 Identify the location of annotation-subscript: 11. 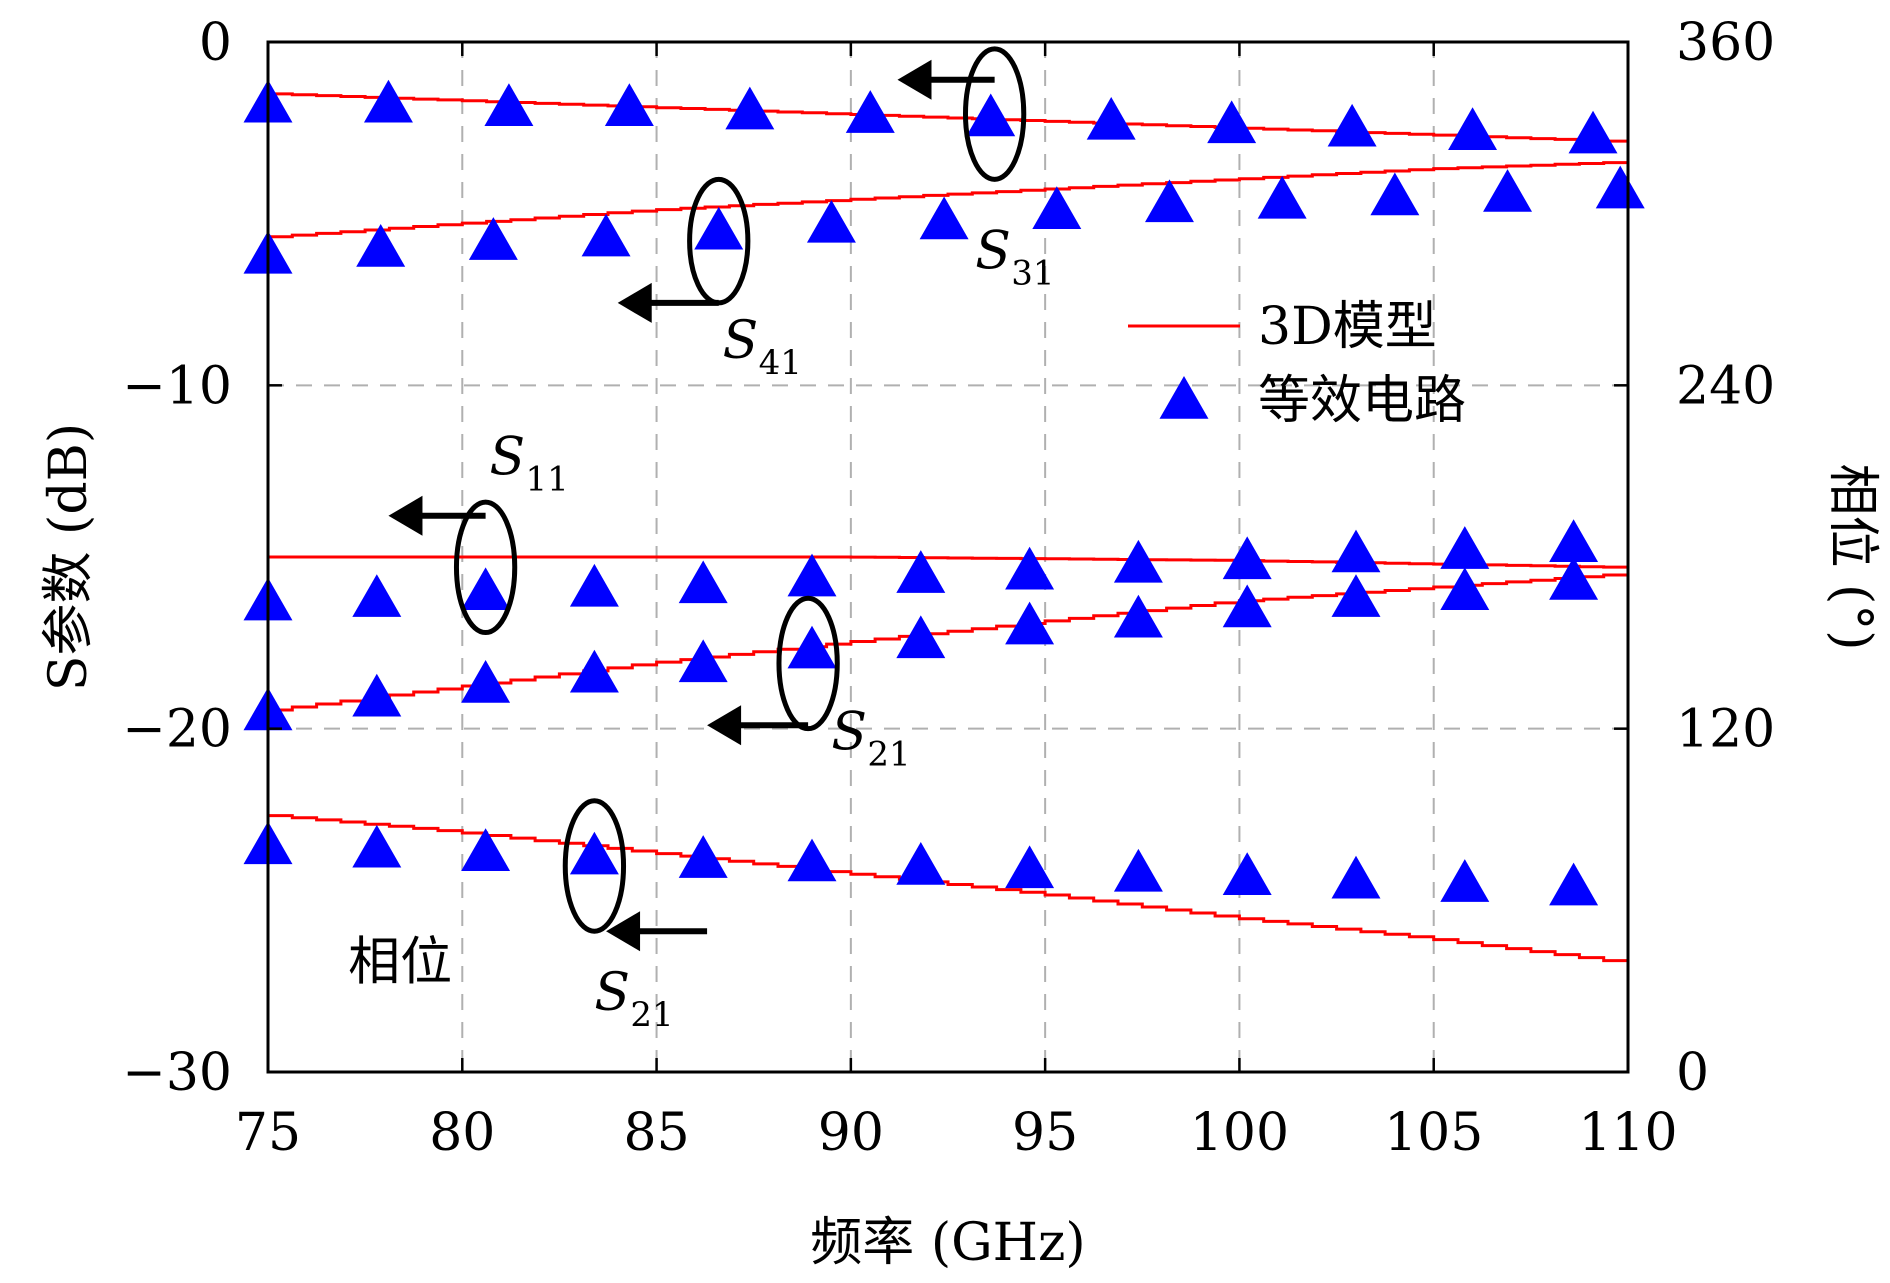
(546, 480).